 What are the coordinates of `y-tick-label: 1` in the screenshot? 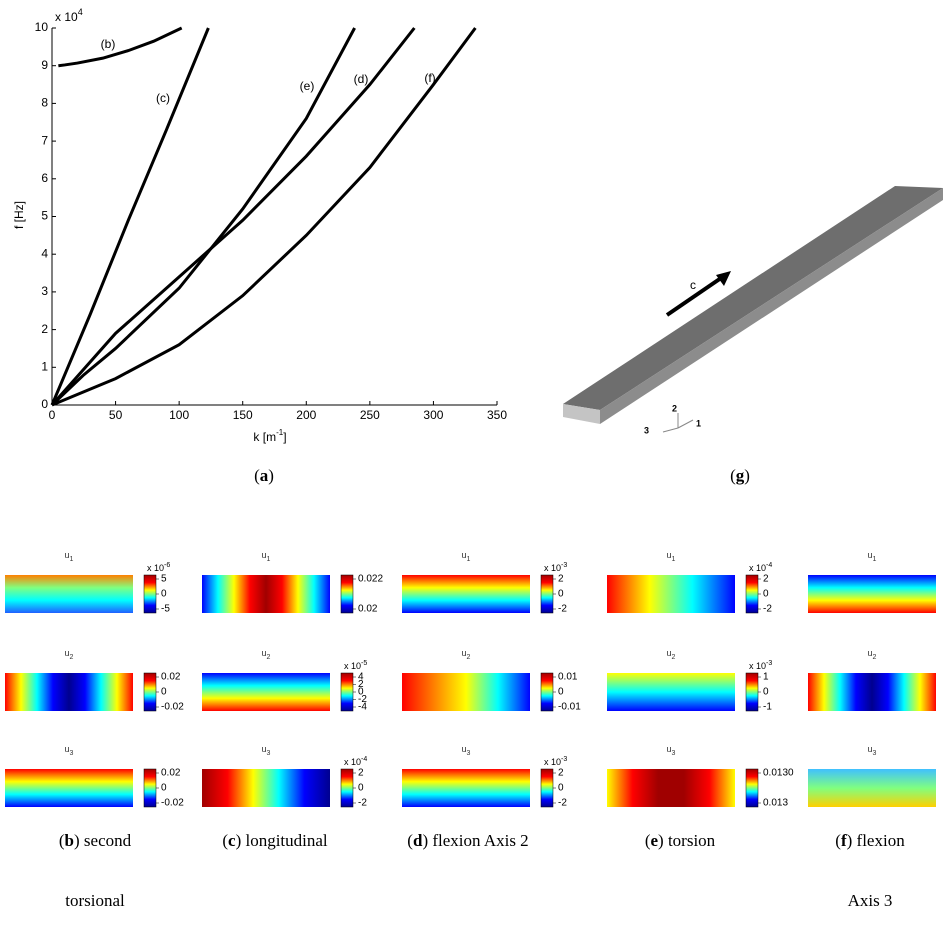 It's located at (44, 366).